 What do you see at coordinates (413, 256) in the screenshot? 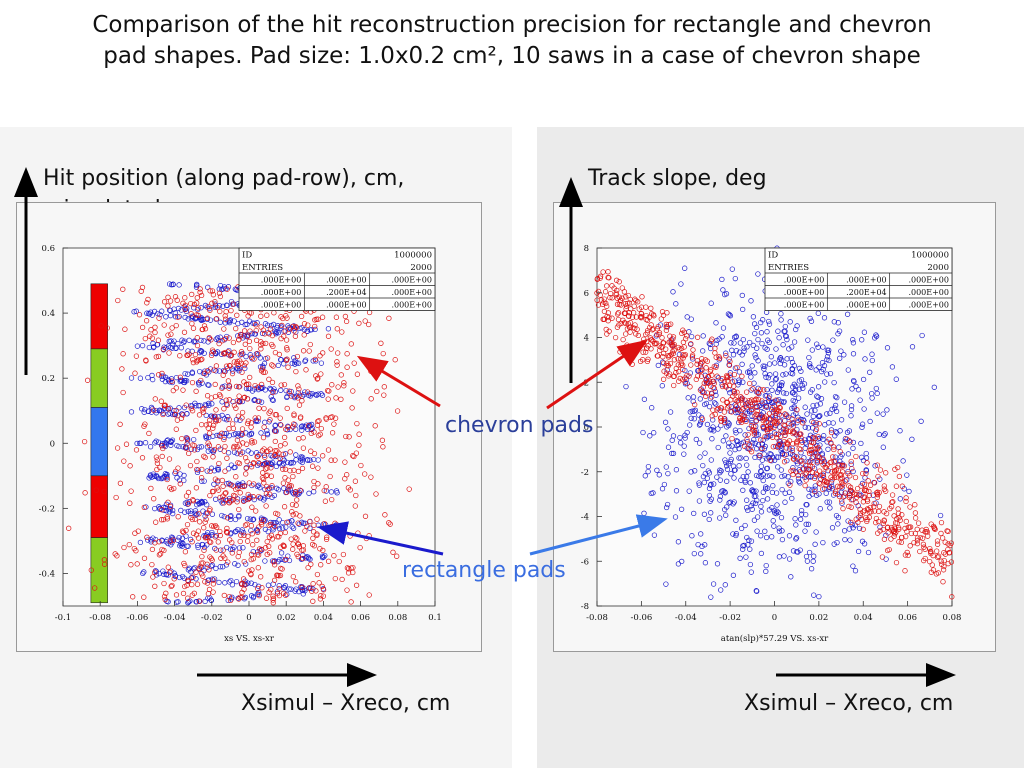
I see `stats-value: 1000000` at bounding box center [413, 256].